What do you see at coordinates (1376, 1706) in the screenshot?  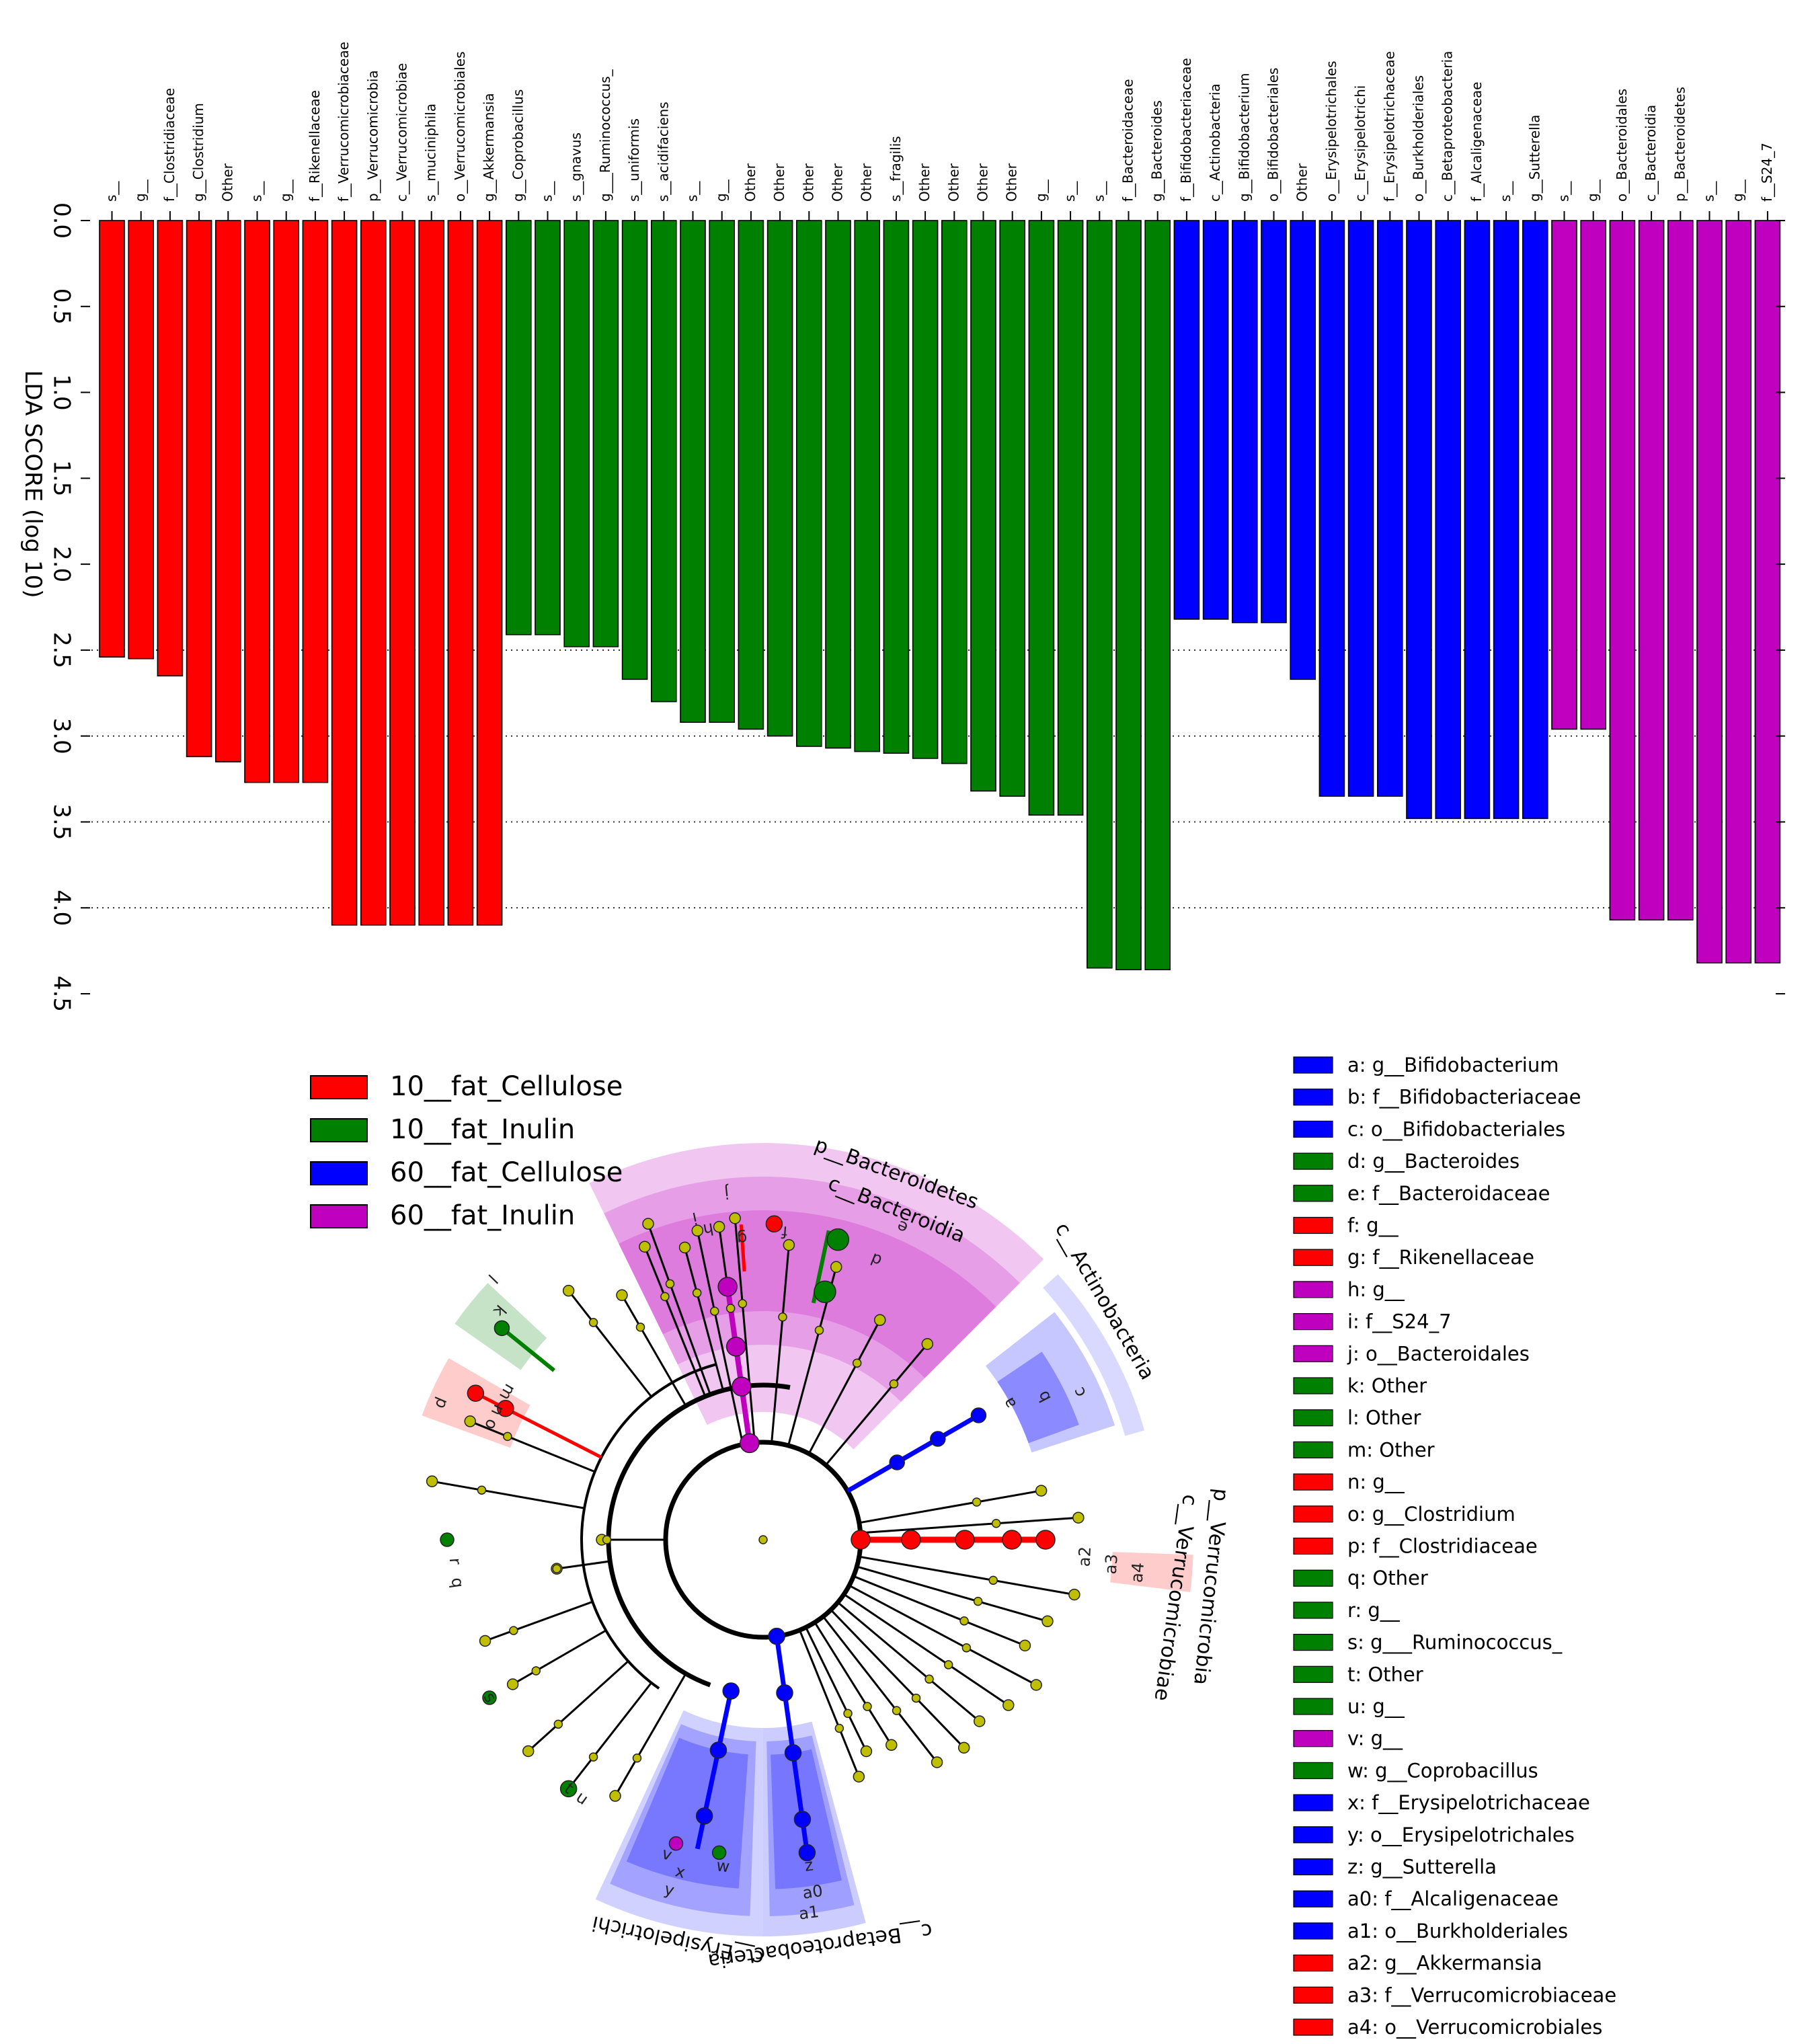 I see `key-entry: u: g__` at bounding box center [1376, 1706].